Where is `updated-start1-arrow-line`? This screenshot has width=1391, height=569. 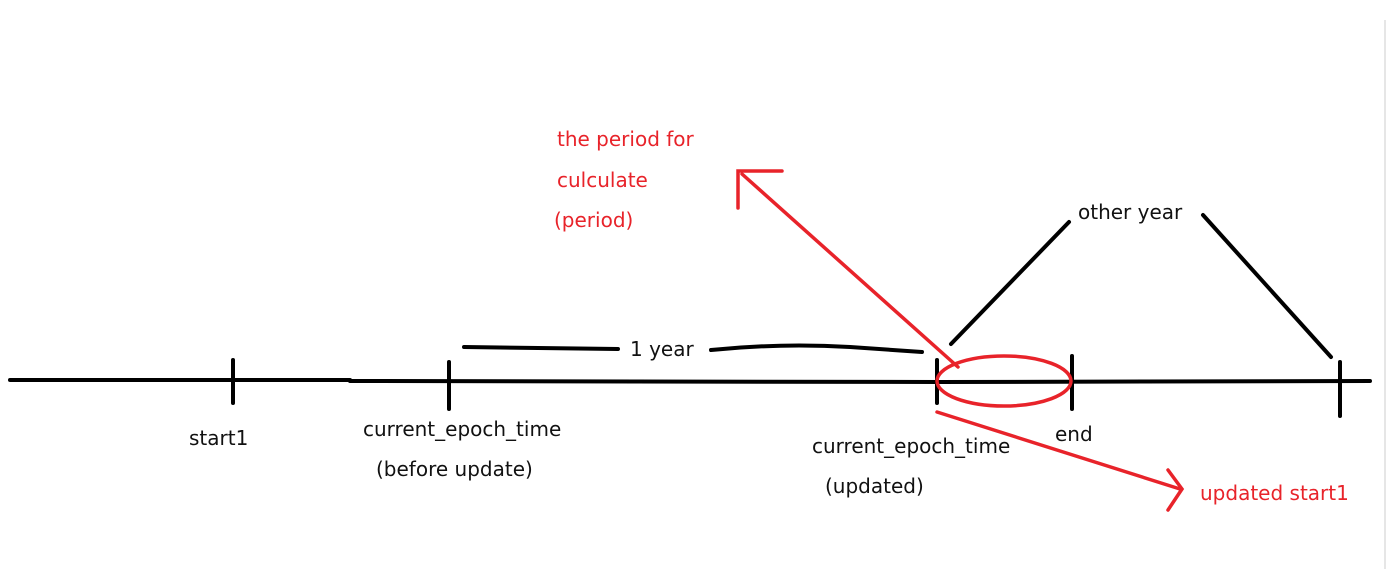
updated-start1-arrow-line is located at coordinates (1058, 450).